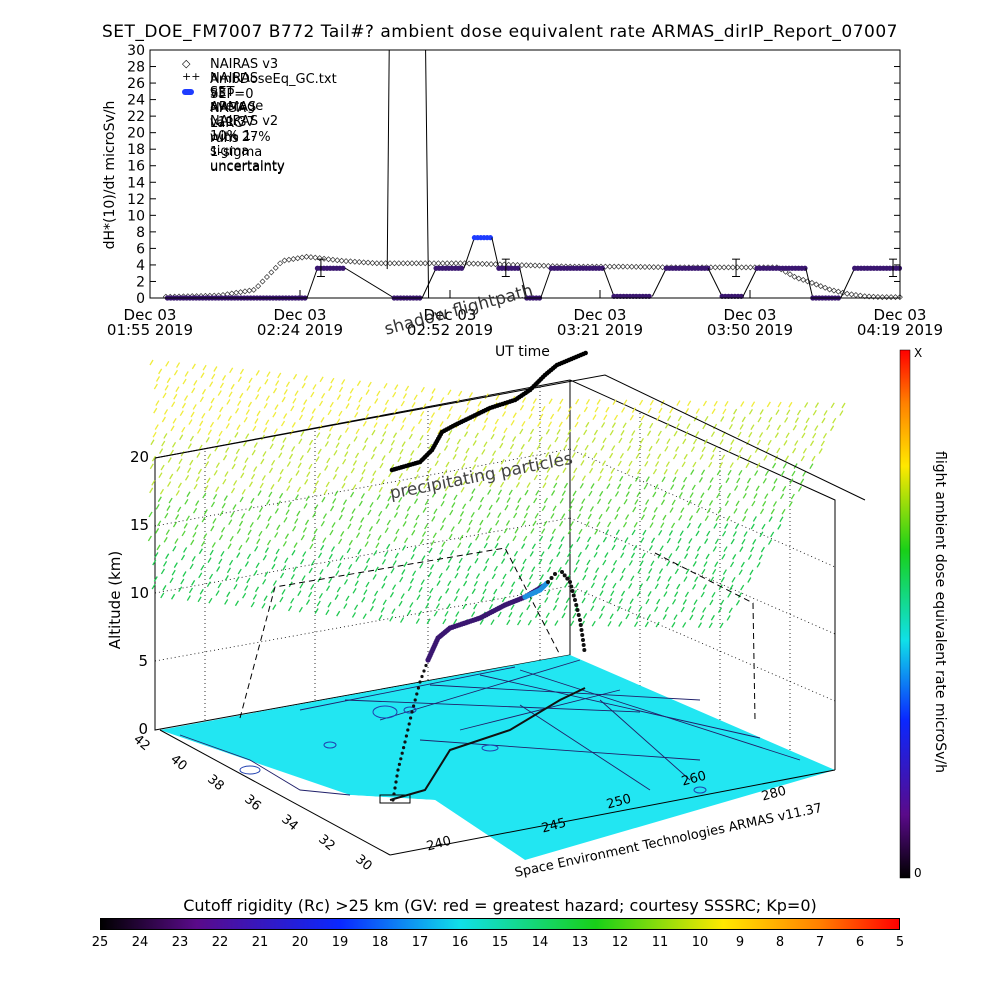  Describe the element at coordinates (136, 101) in the screenshot. I see `y-tick-label: 24` at that location.